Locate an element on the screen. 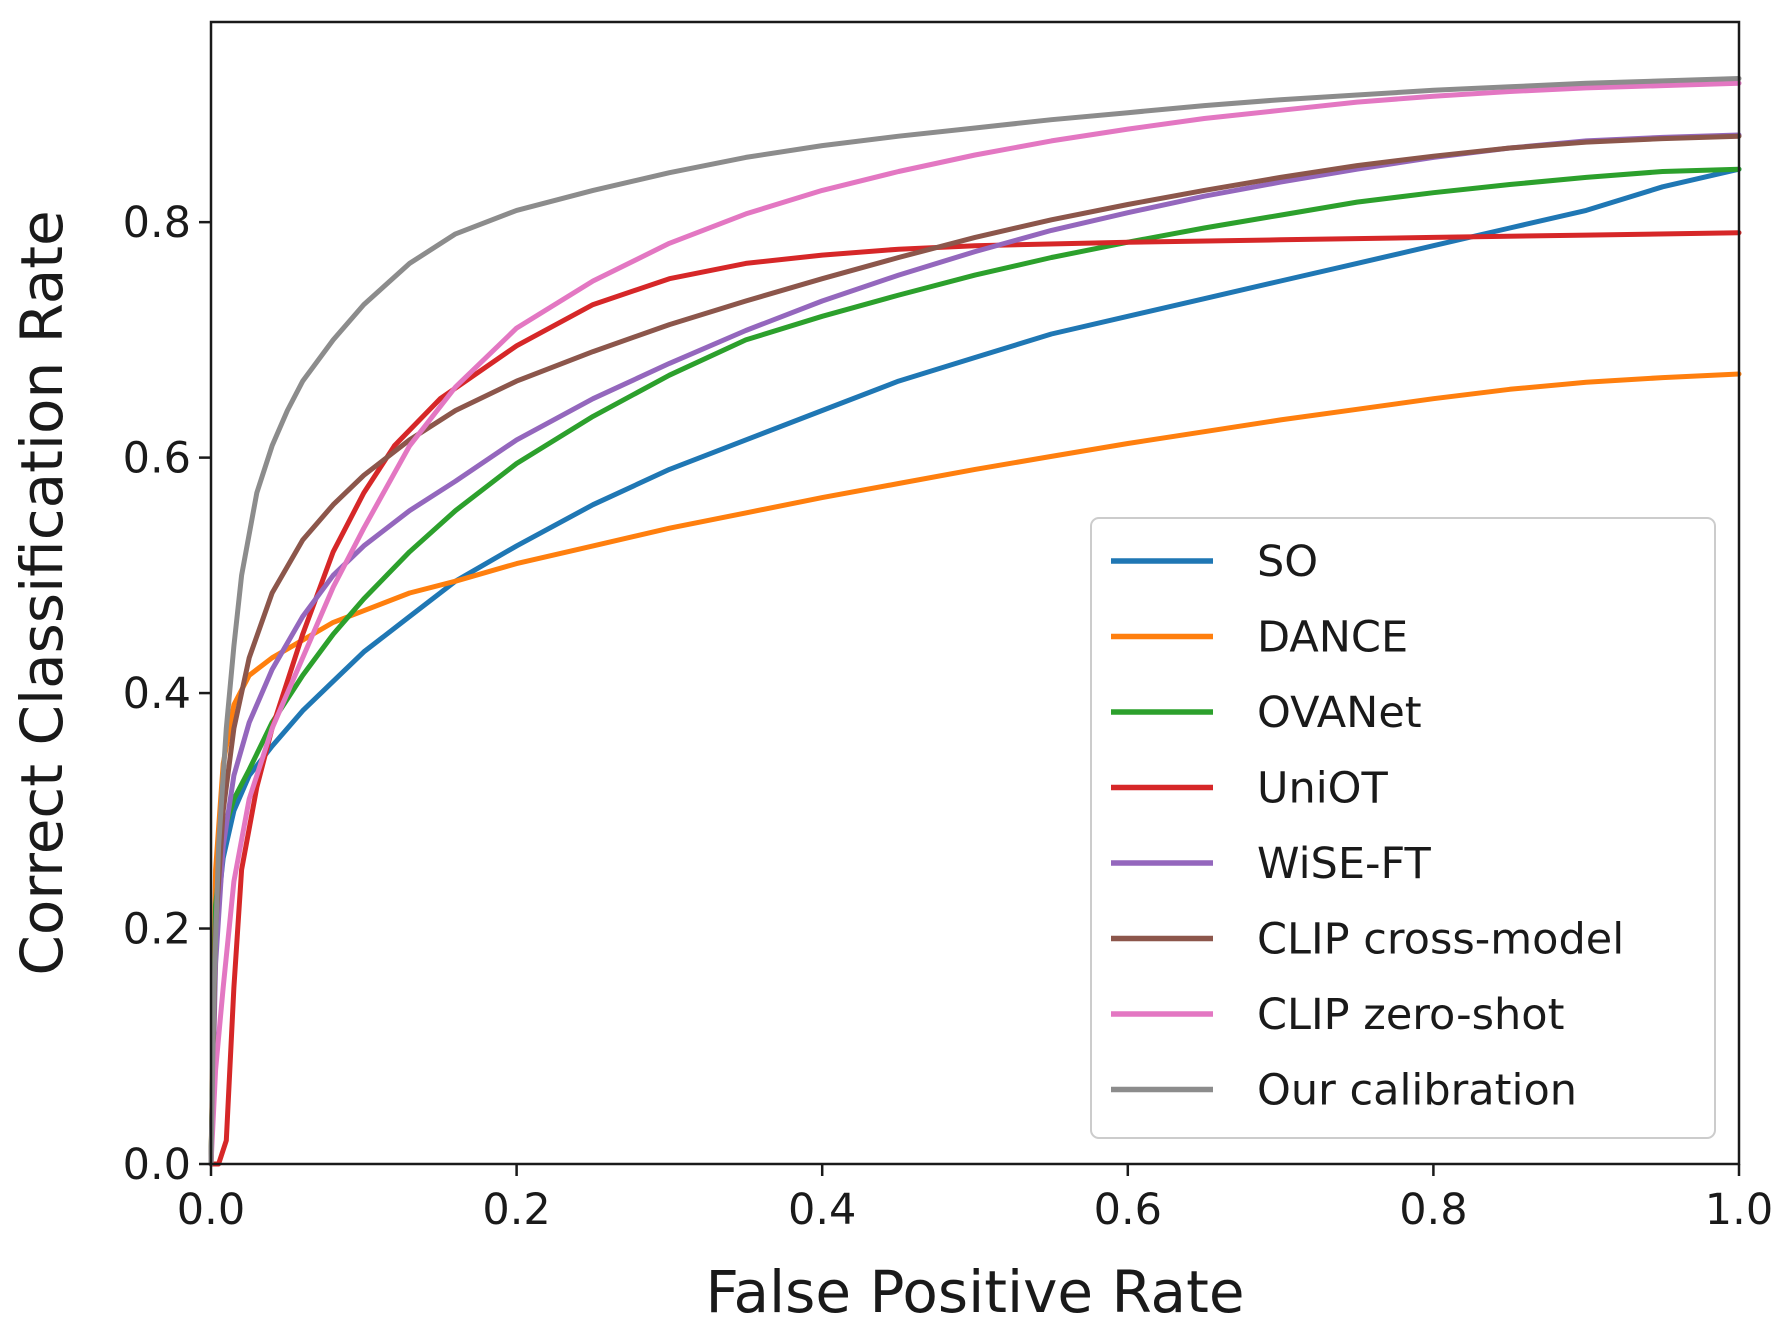 The height and width of the screenshot is (1327, 1788). x-tick-label: 0.8 is located at coordinates (1433, 1210).